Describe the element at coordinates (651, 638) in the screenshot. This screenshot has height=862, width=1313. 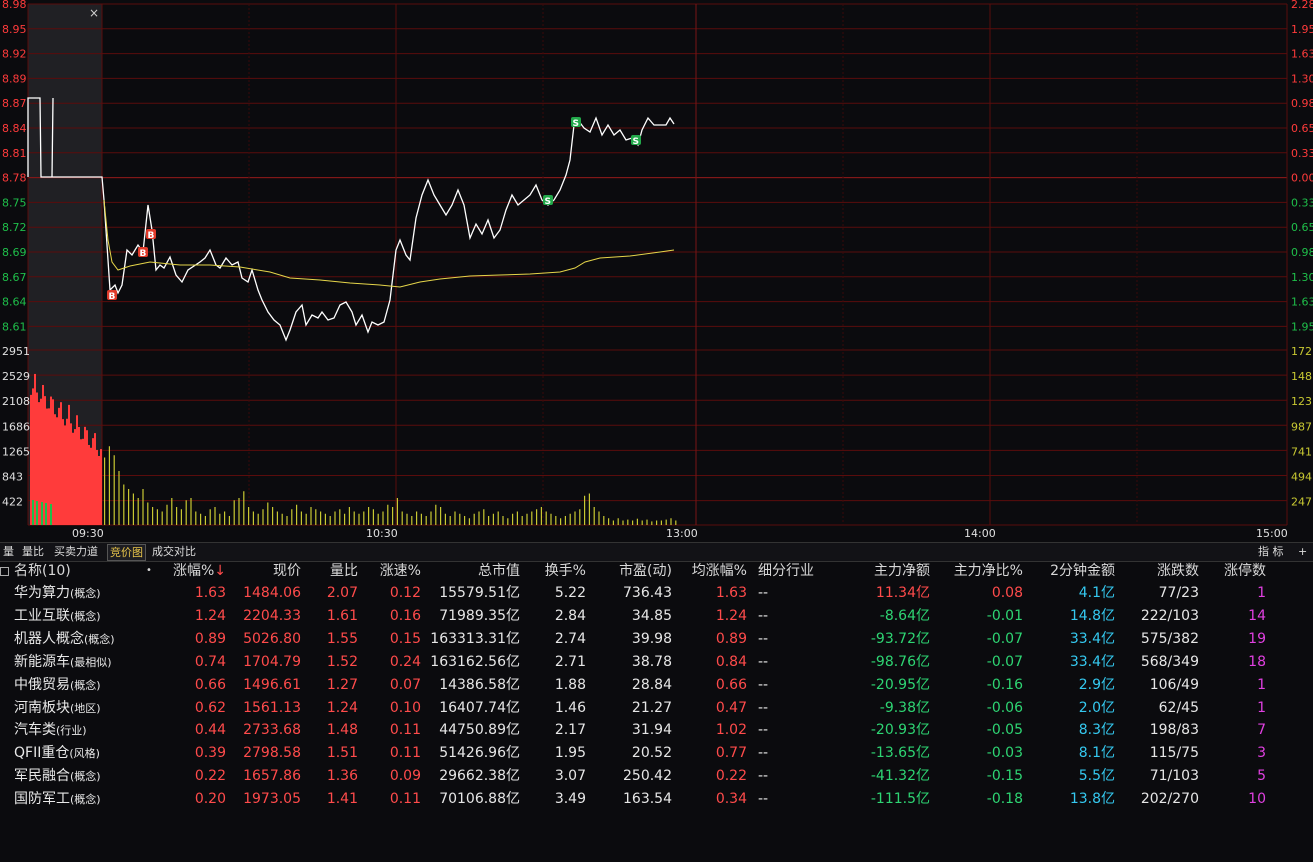
I see `cell-pe: 39.98` at that location.